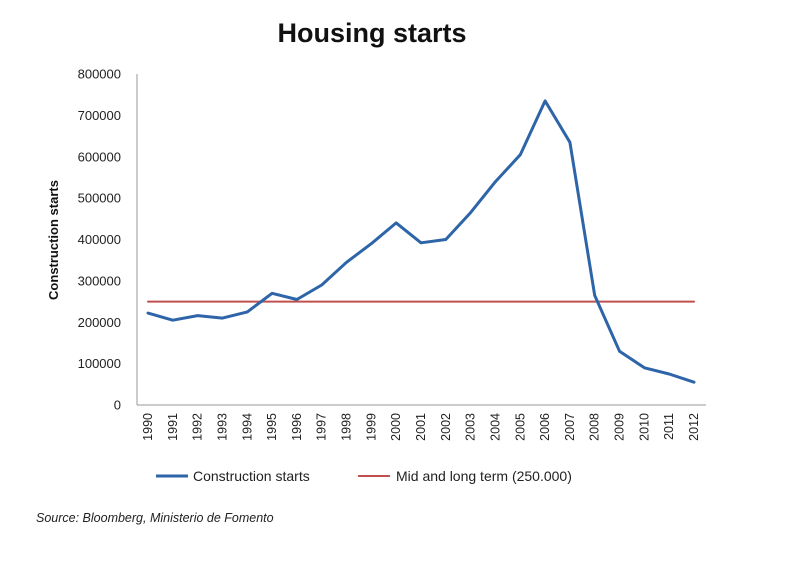  I want to click on x-tick-label: 1999, so click(371, 427).